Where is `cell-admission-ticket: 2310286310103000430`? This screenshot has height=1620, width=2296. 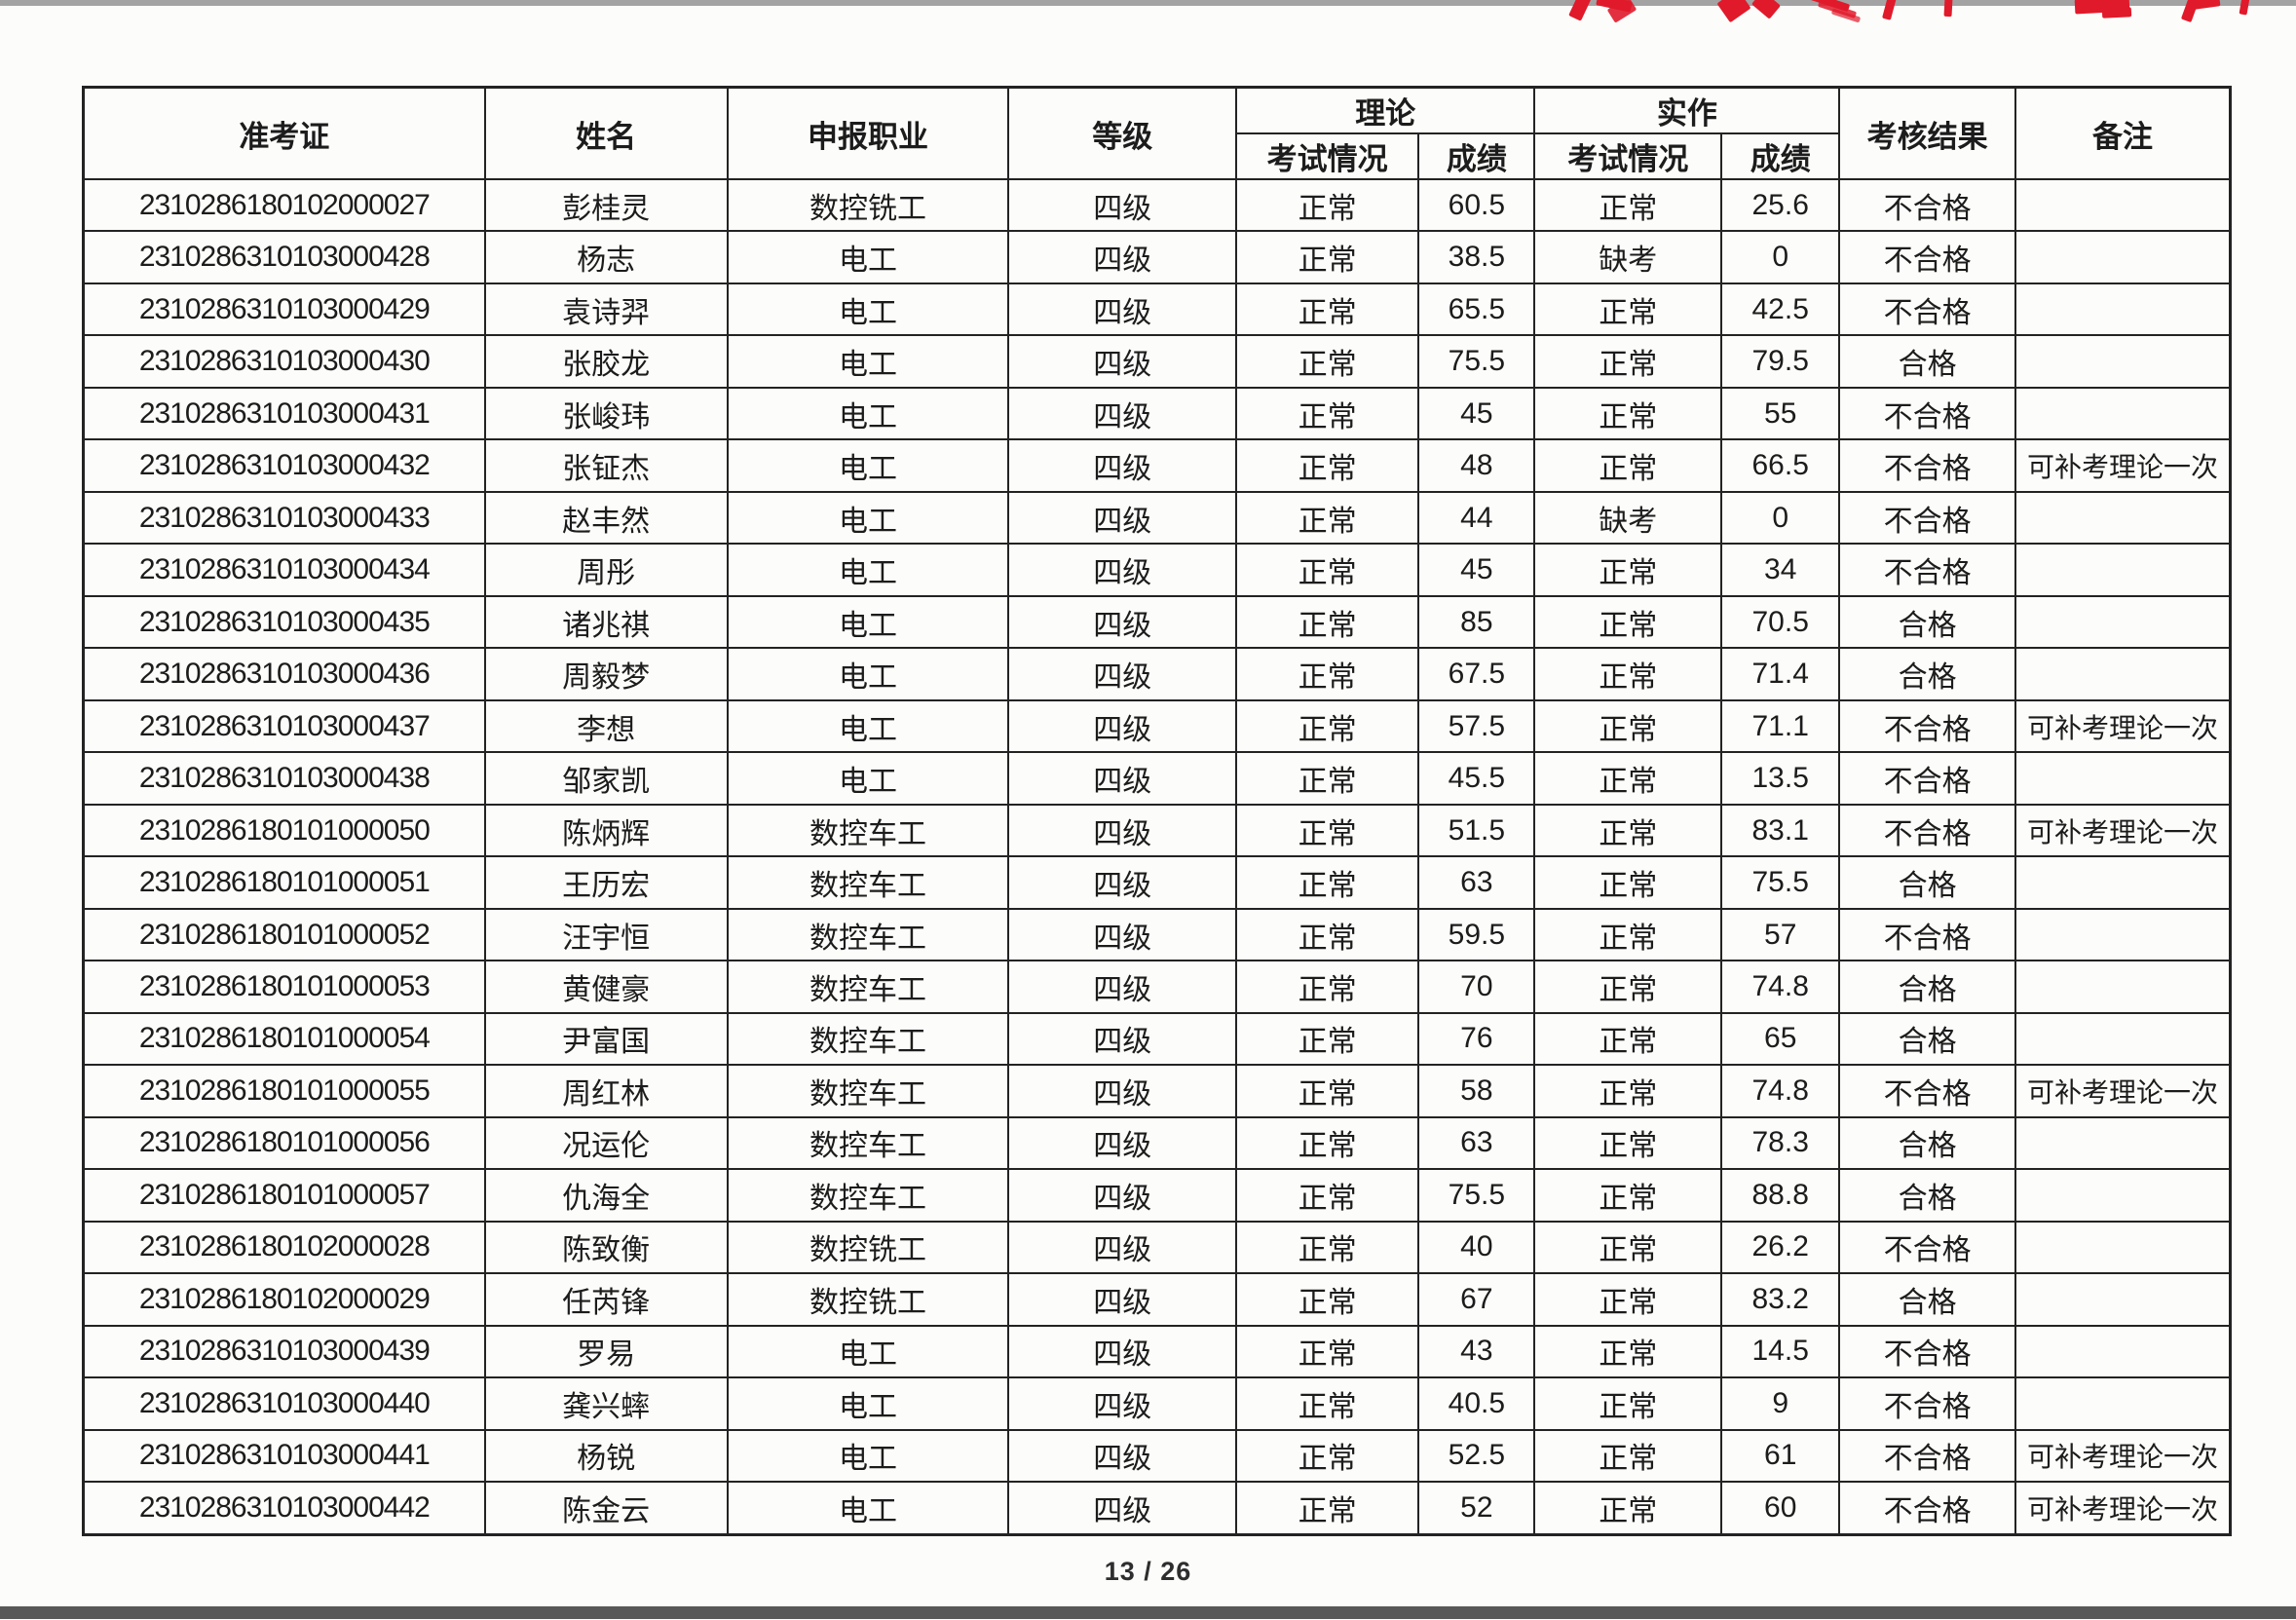
cell-admission-ticket: 2310286310103000430 is located at coordinates (284, 362).